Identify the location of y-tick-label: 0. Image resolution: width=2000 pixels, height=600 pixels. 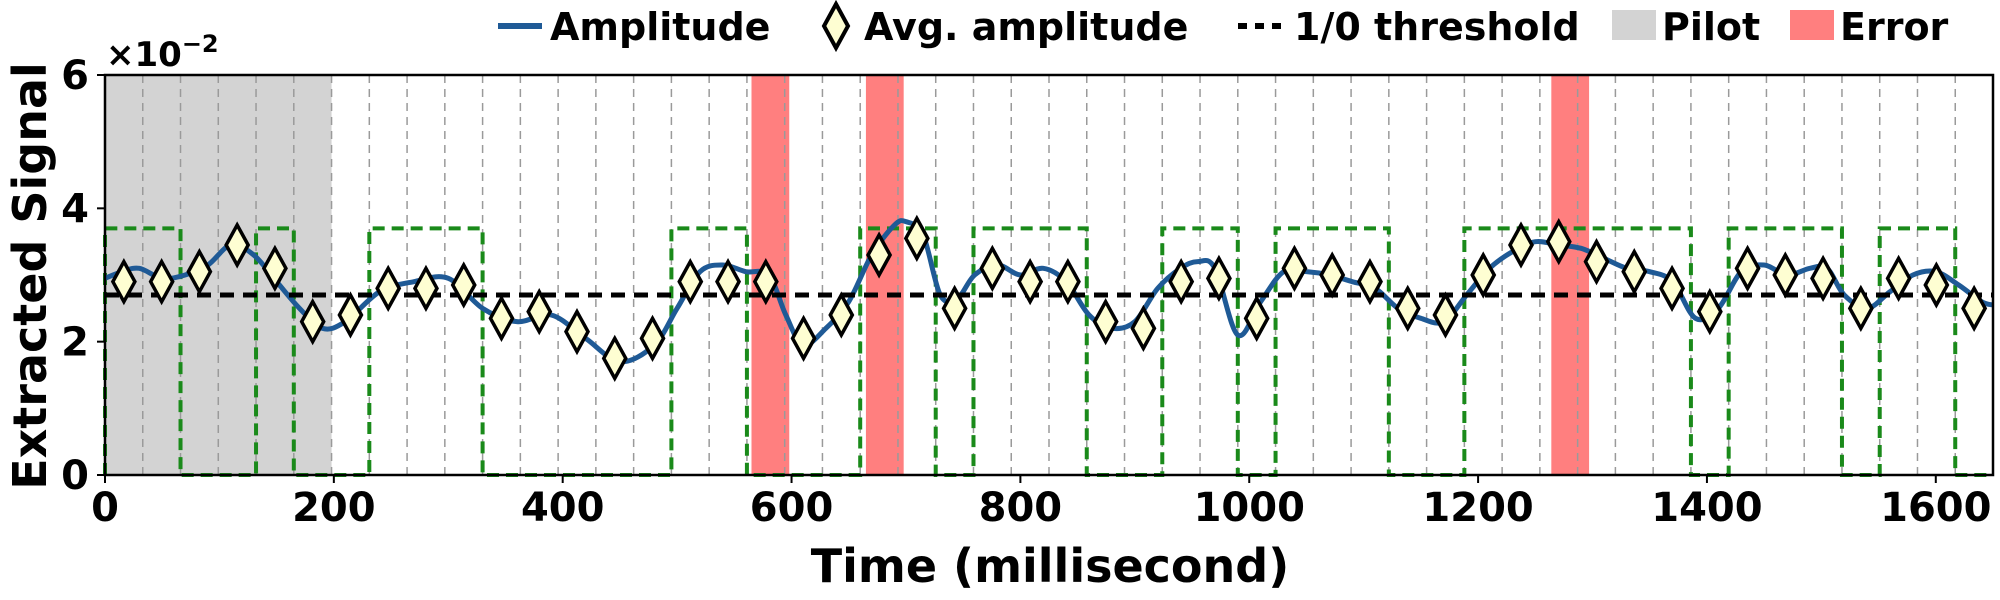
(75, 476).